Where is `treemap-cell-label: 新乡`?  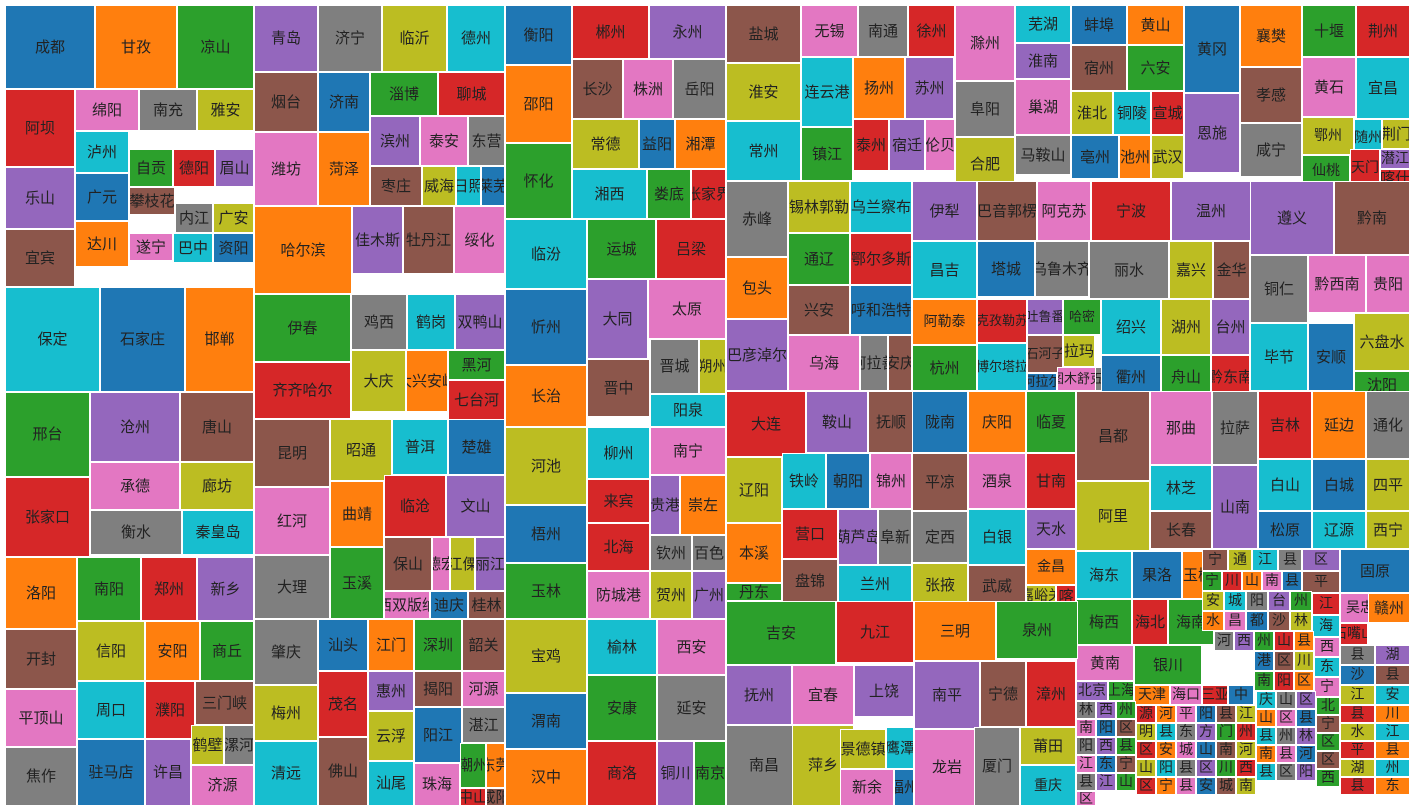 treemap-cell-label: 新乡 is located at coordinates (225, 588).